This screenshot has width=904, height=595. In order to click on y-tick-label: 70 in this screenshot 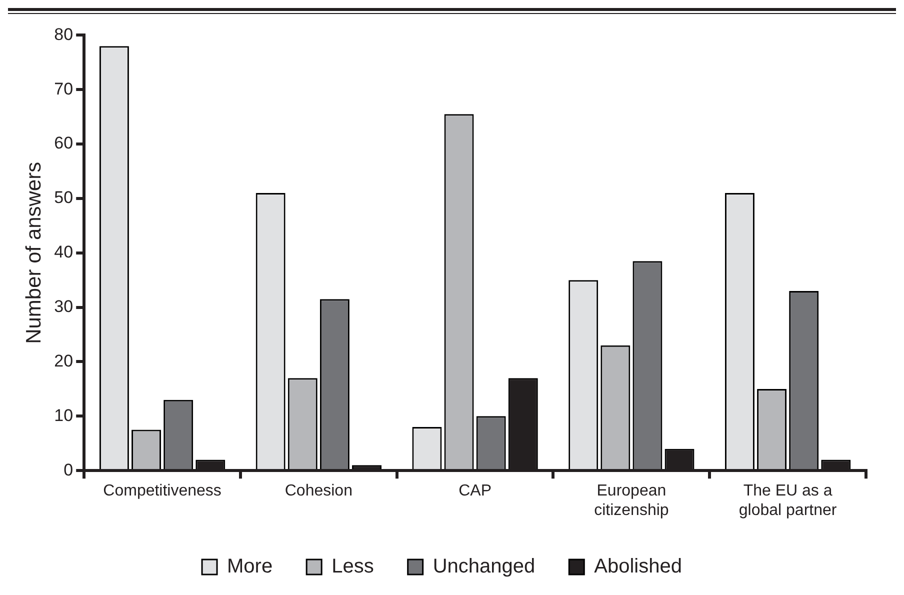, I will do `click(64, 88)`.